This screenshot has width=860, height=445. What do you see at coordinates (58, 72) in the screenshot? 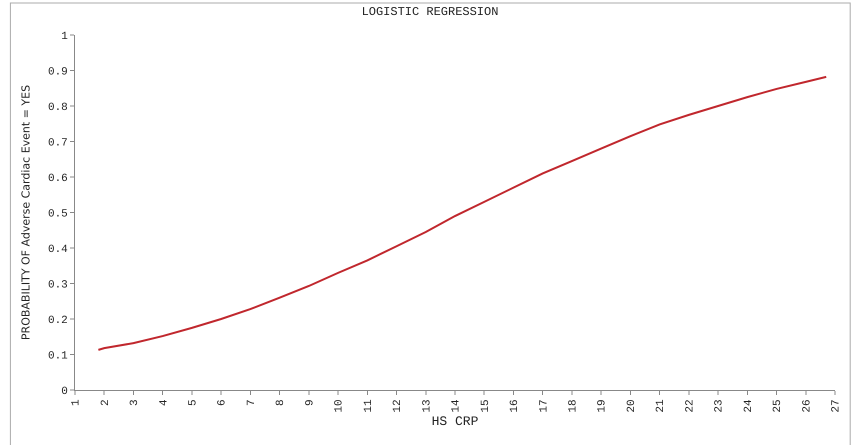
I see `y-tick-label: 0.9` at bounding box center [58, 72].